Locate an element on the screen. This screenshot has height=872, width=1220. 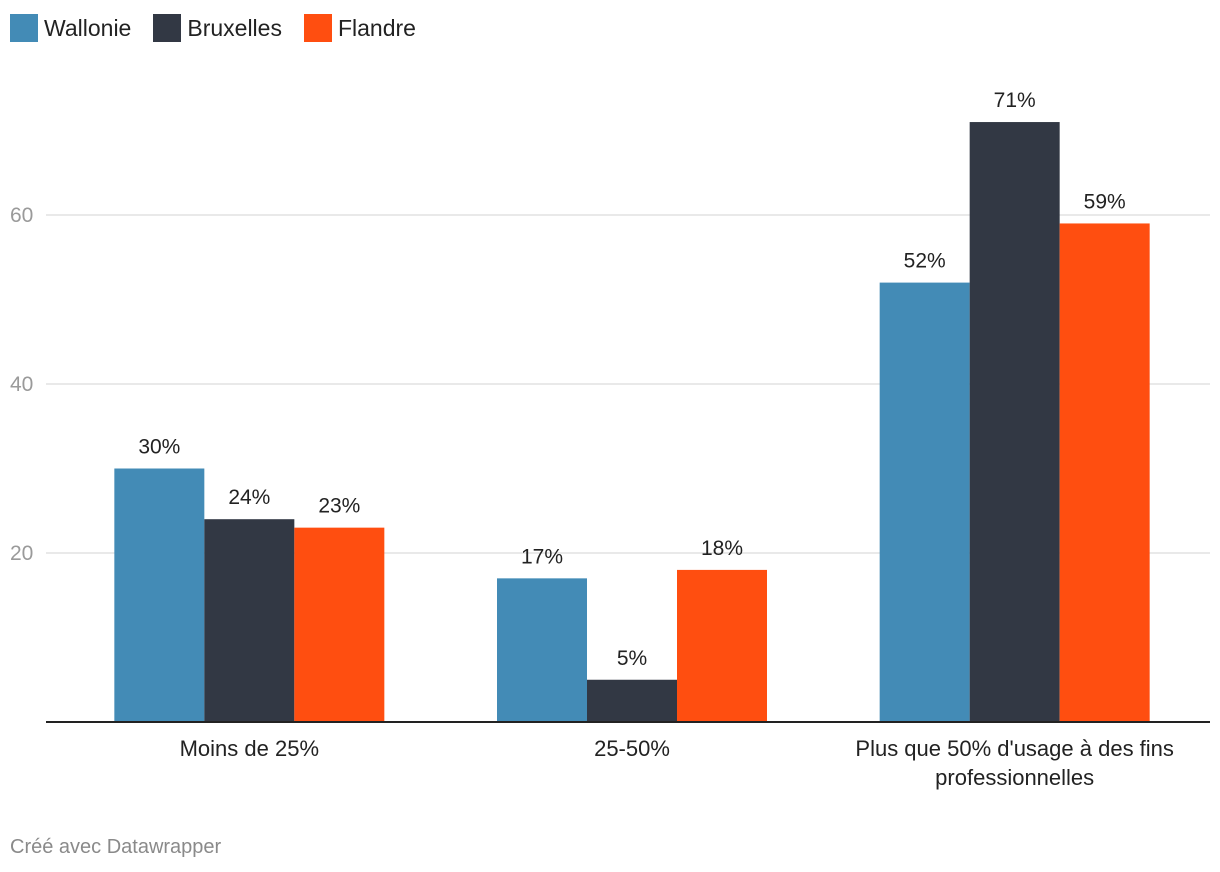
footer-credit: Créé avec Datawrapper is located at coordinates (116, 847).